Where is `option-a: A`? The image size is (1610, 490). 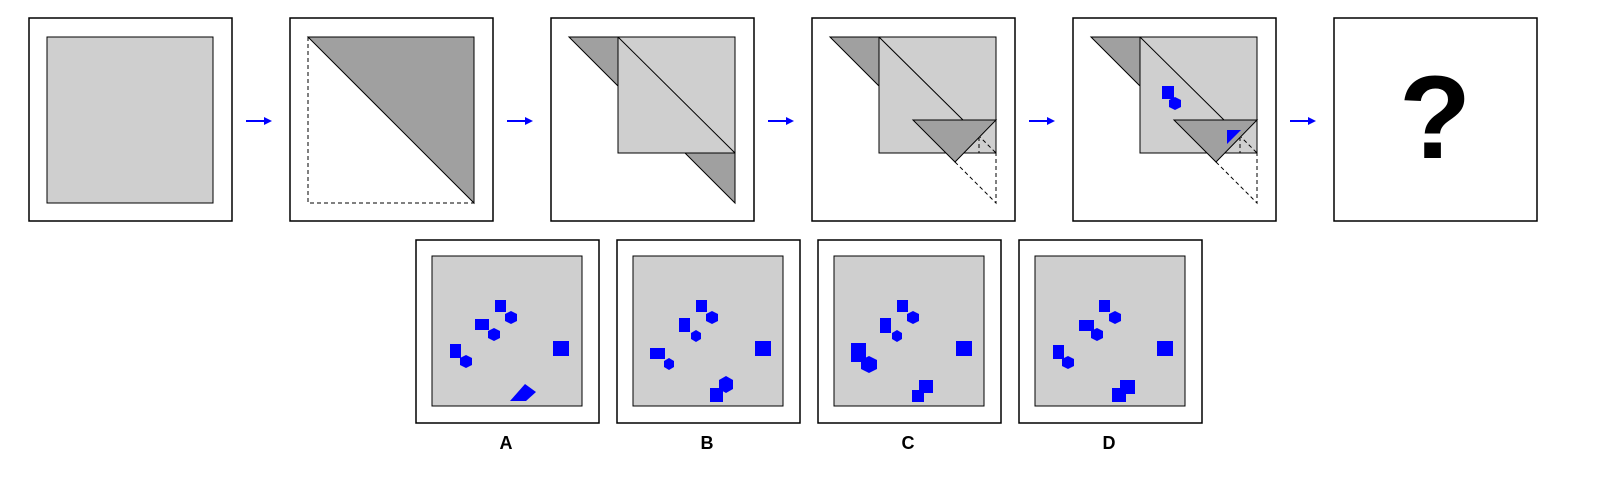 option-a: A is located at coordinates (507, 346).